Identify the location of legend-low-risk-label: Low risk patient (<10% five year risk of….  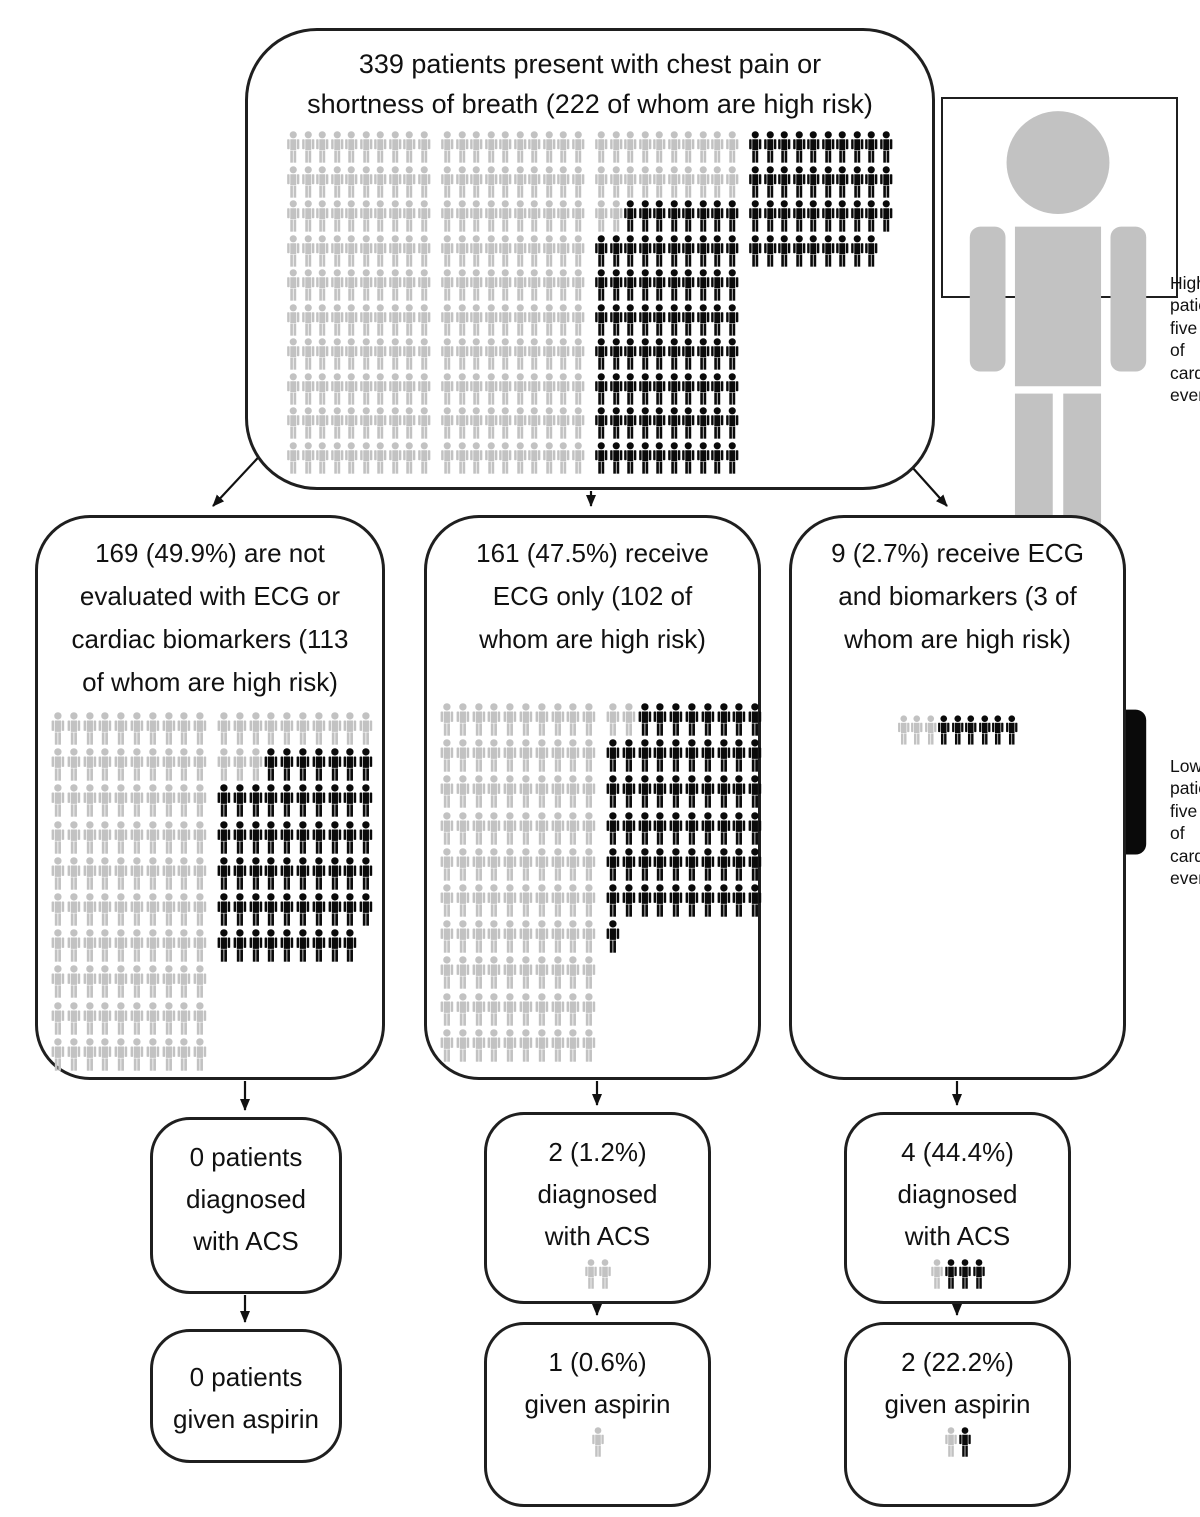
(1185, 822).